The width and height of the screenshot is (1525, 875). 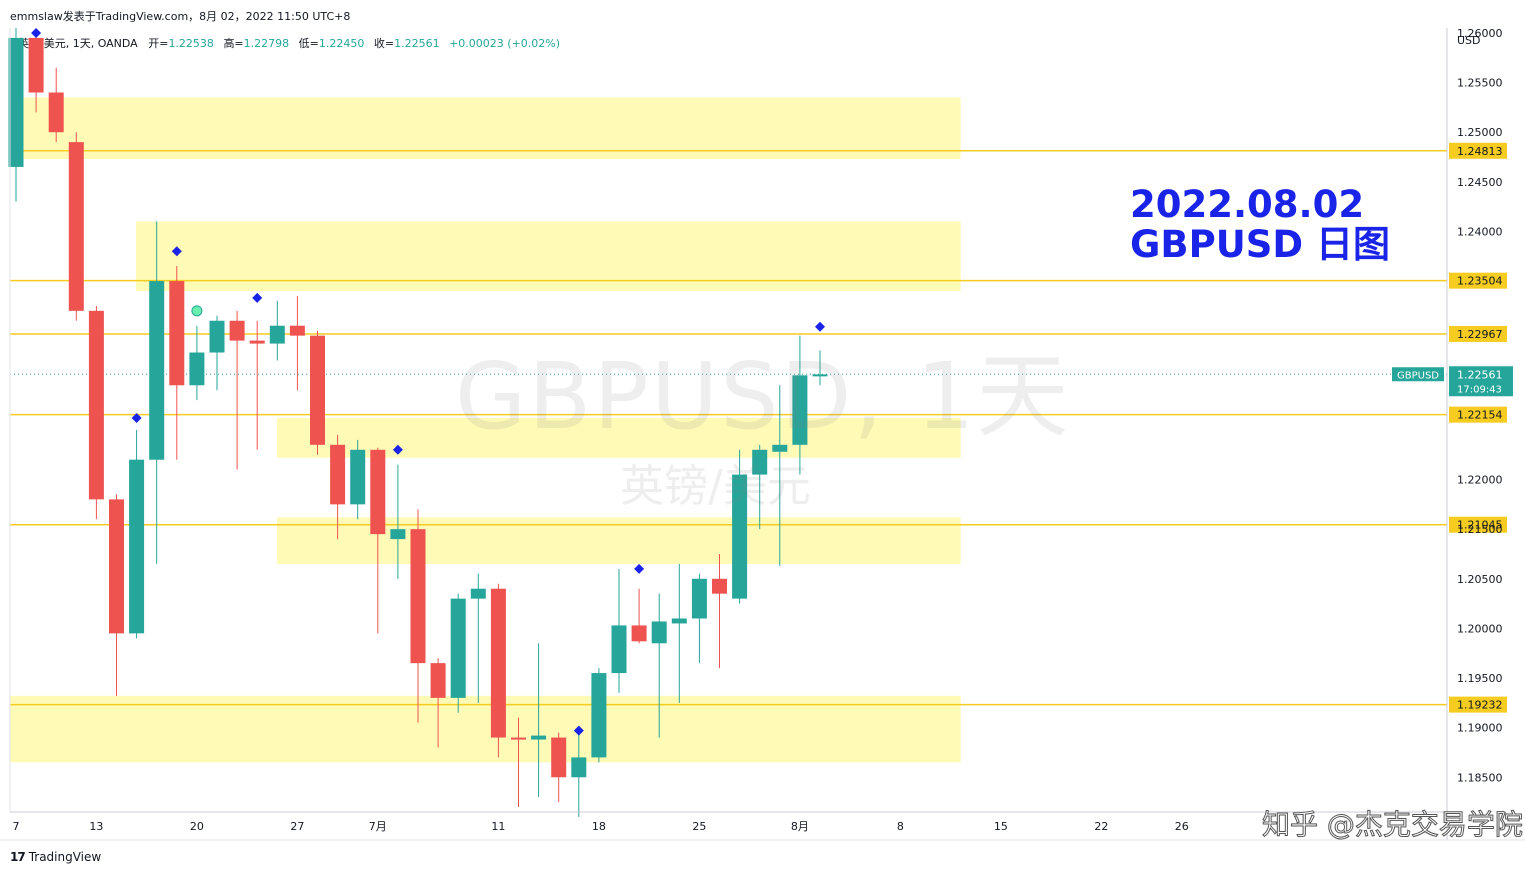 What do you see at coordinates (1469, 40) in the screenshot?
I see `currency-label: USD` at bounding box center [1469, 40].